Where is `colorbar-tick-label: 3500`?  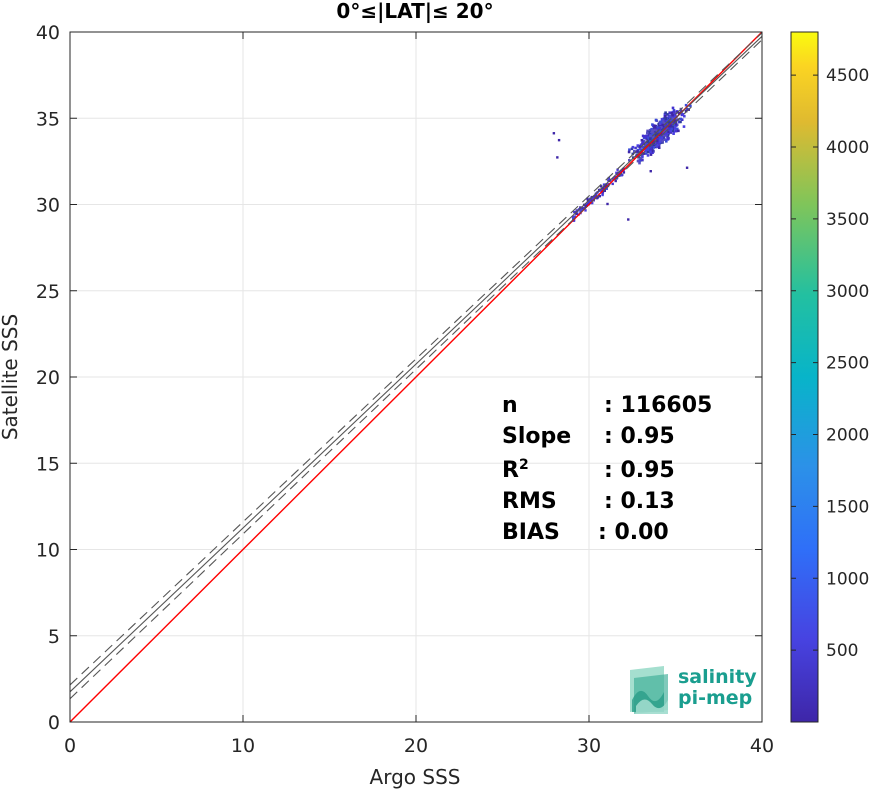 colorbar-tick-label: 3500 is located at coordinates (847, 220).